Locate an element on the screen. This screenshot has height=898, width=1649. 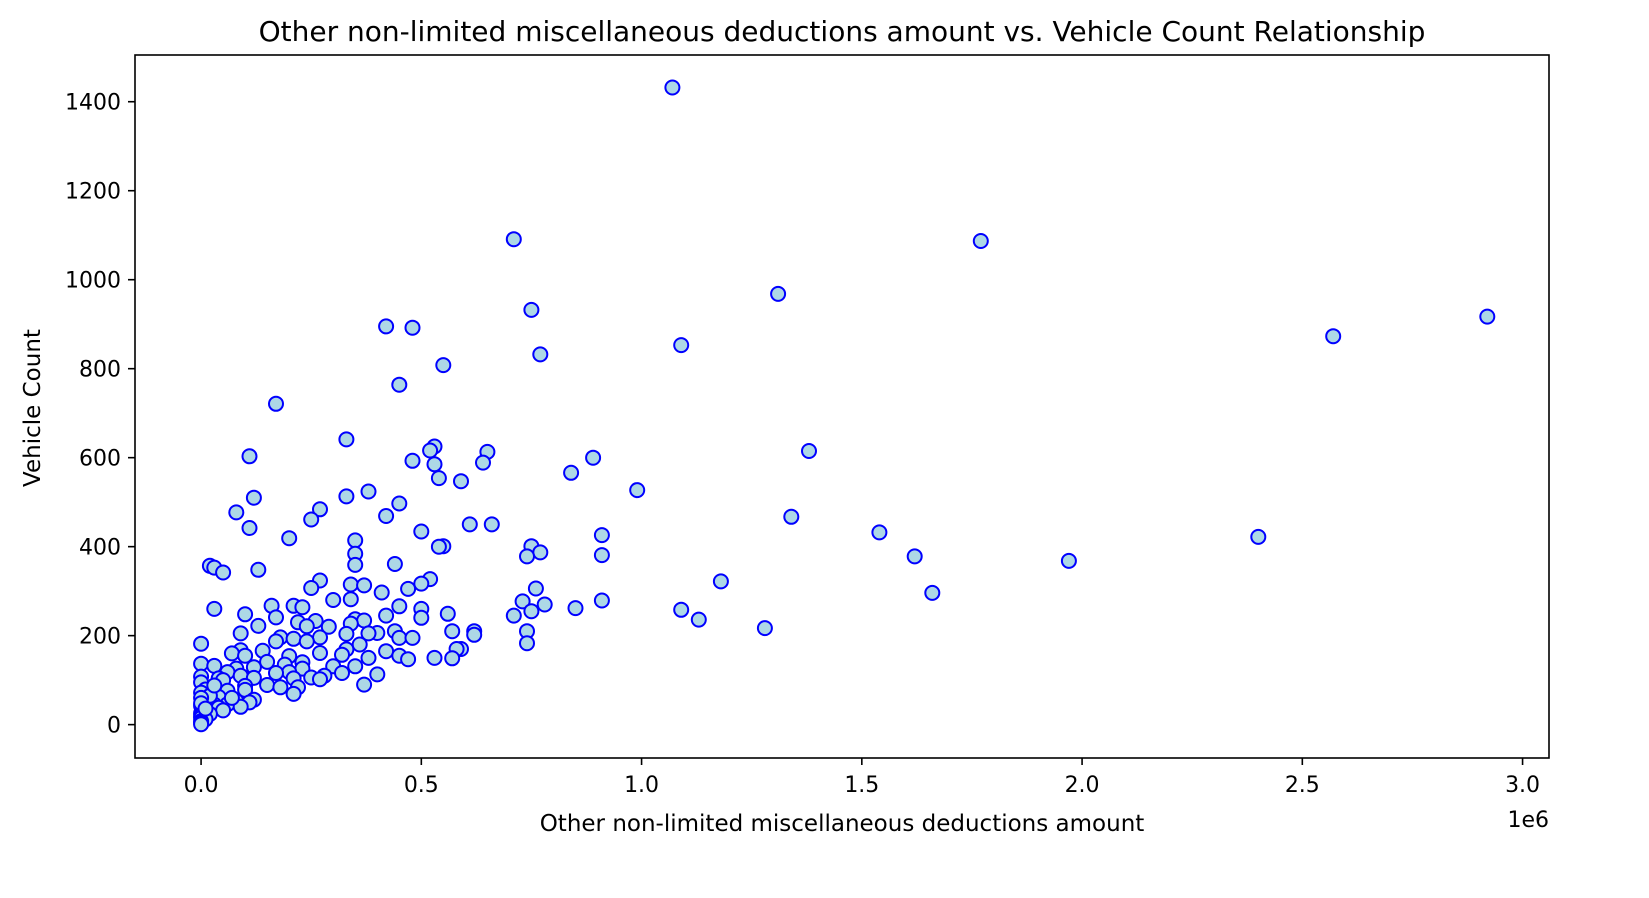
y-axis-label: Vehicle Count is located at coordinates (33, 408).